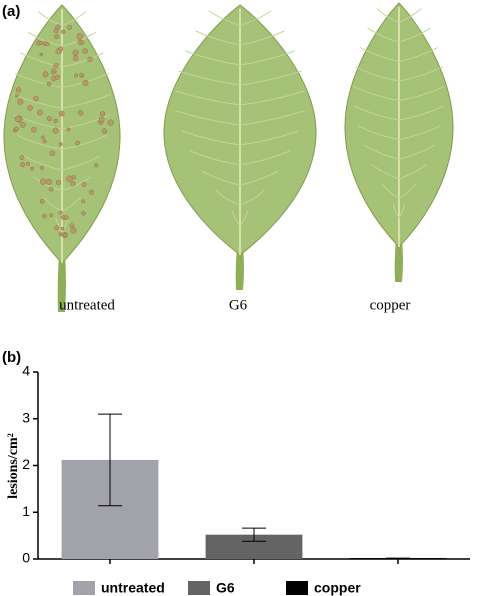 The width and height of the screenshot is (480, 596). What do you see at coordinates (87, 305) in the screenshot?
I see `leaf-label: untreated` at bounding box center [87, 305].